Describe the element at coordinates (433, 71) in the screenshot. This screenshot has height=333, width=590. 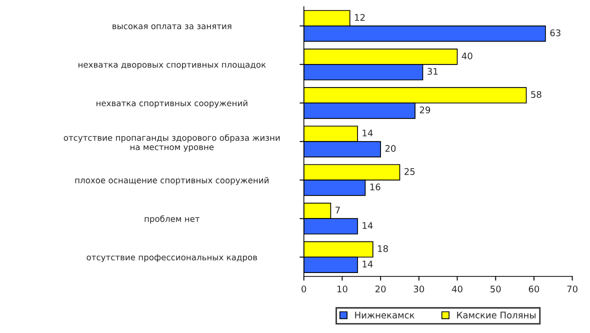
I see `data-label: 31` at that location.